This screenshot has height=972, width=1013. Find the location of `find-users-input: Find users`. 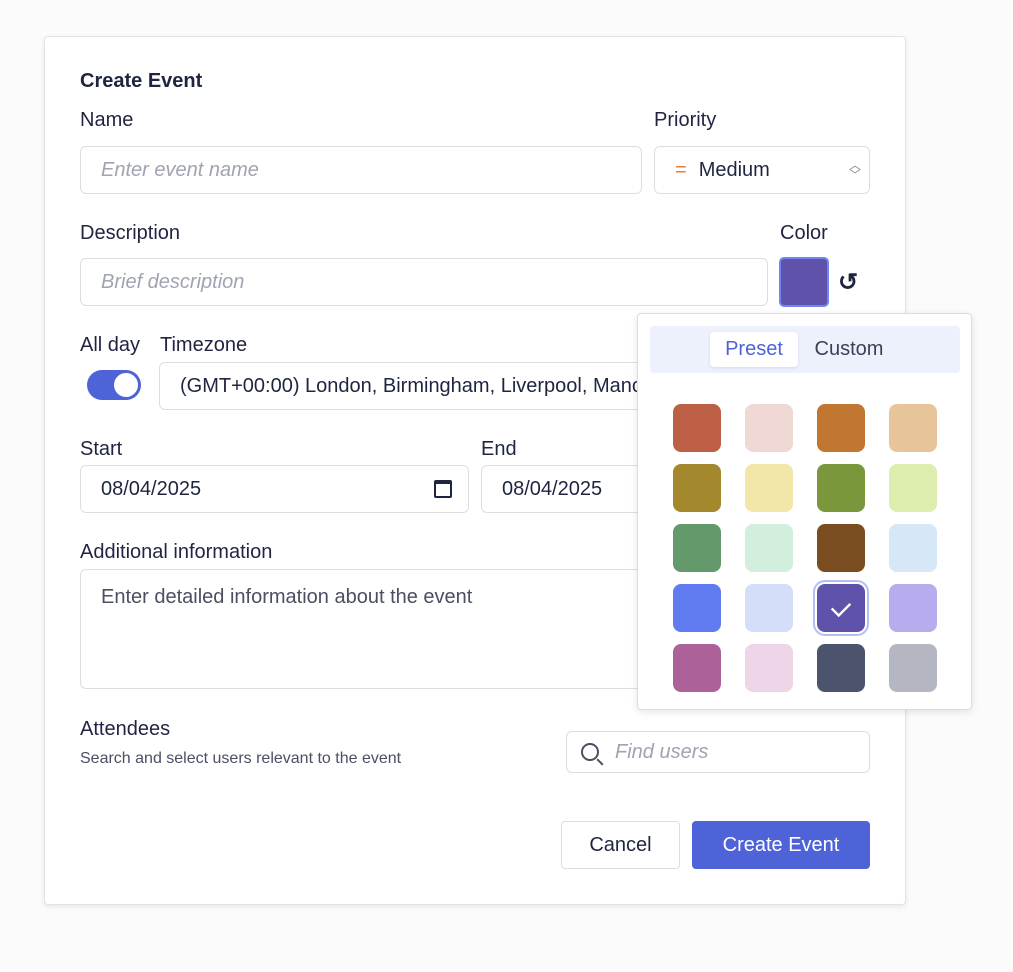

find-users-input: Find users is located at coordinates (718, 752).